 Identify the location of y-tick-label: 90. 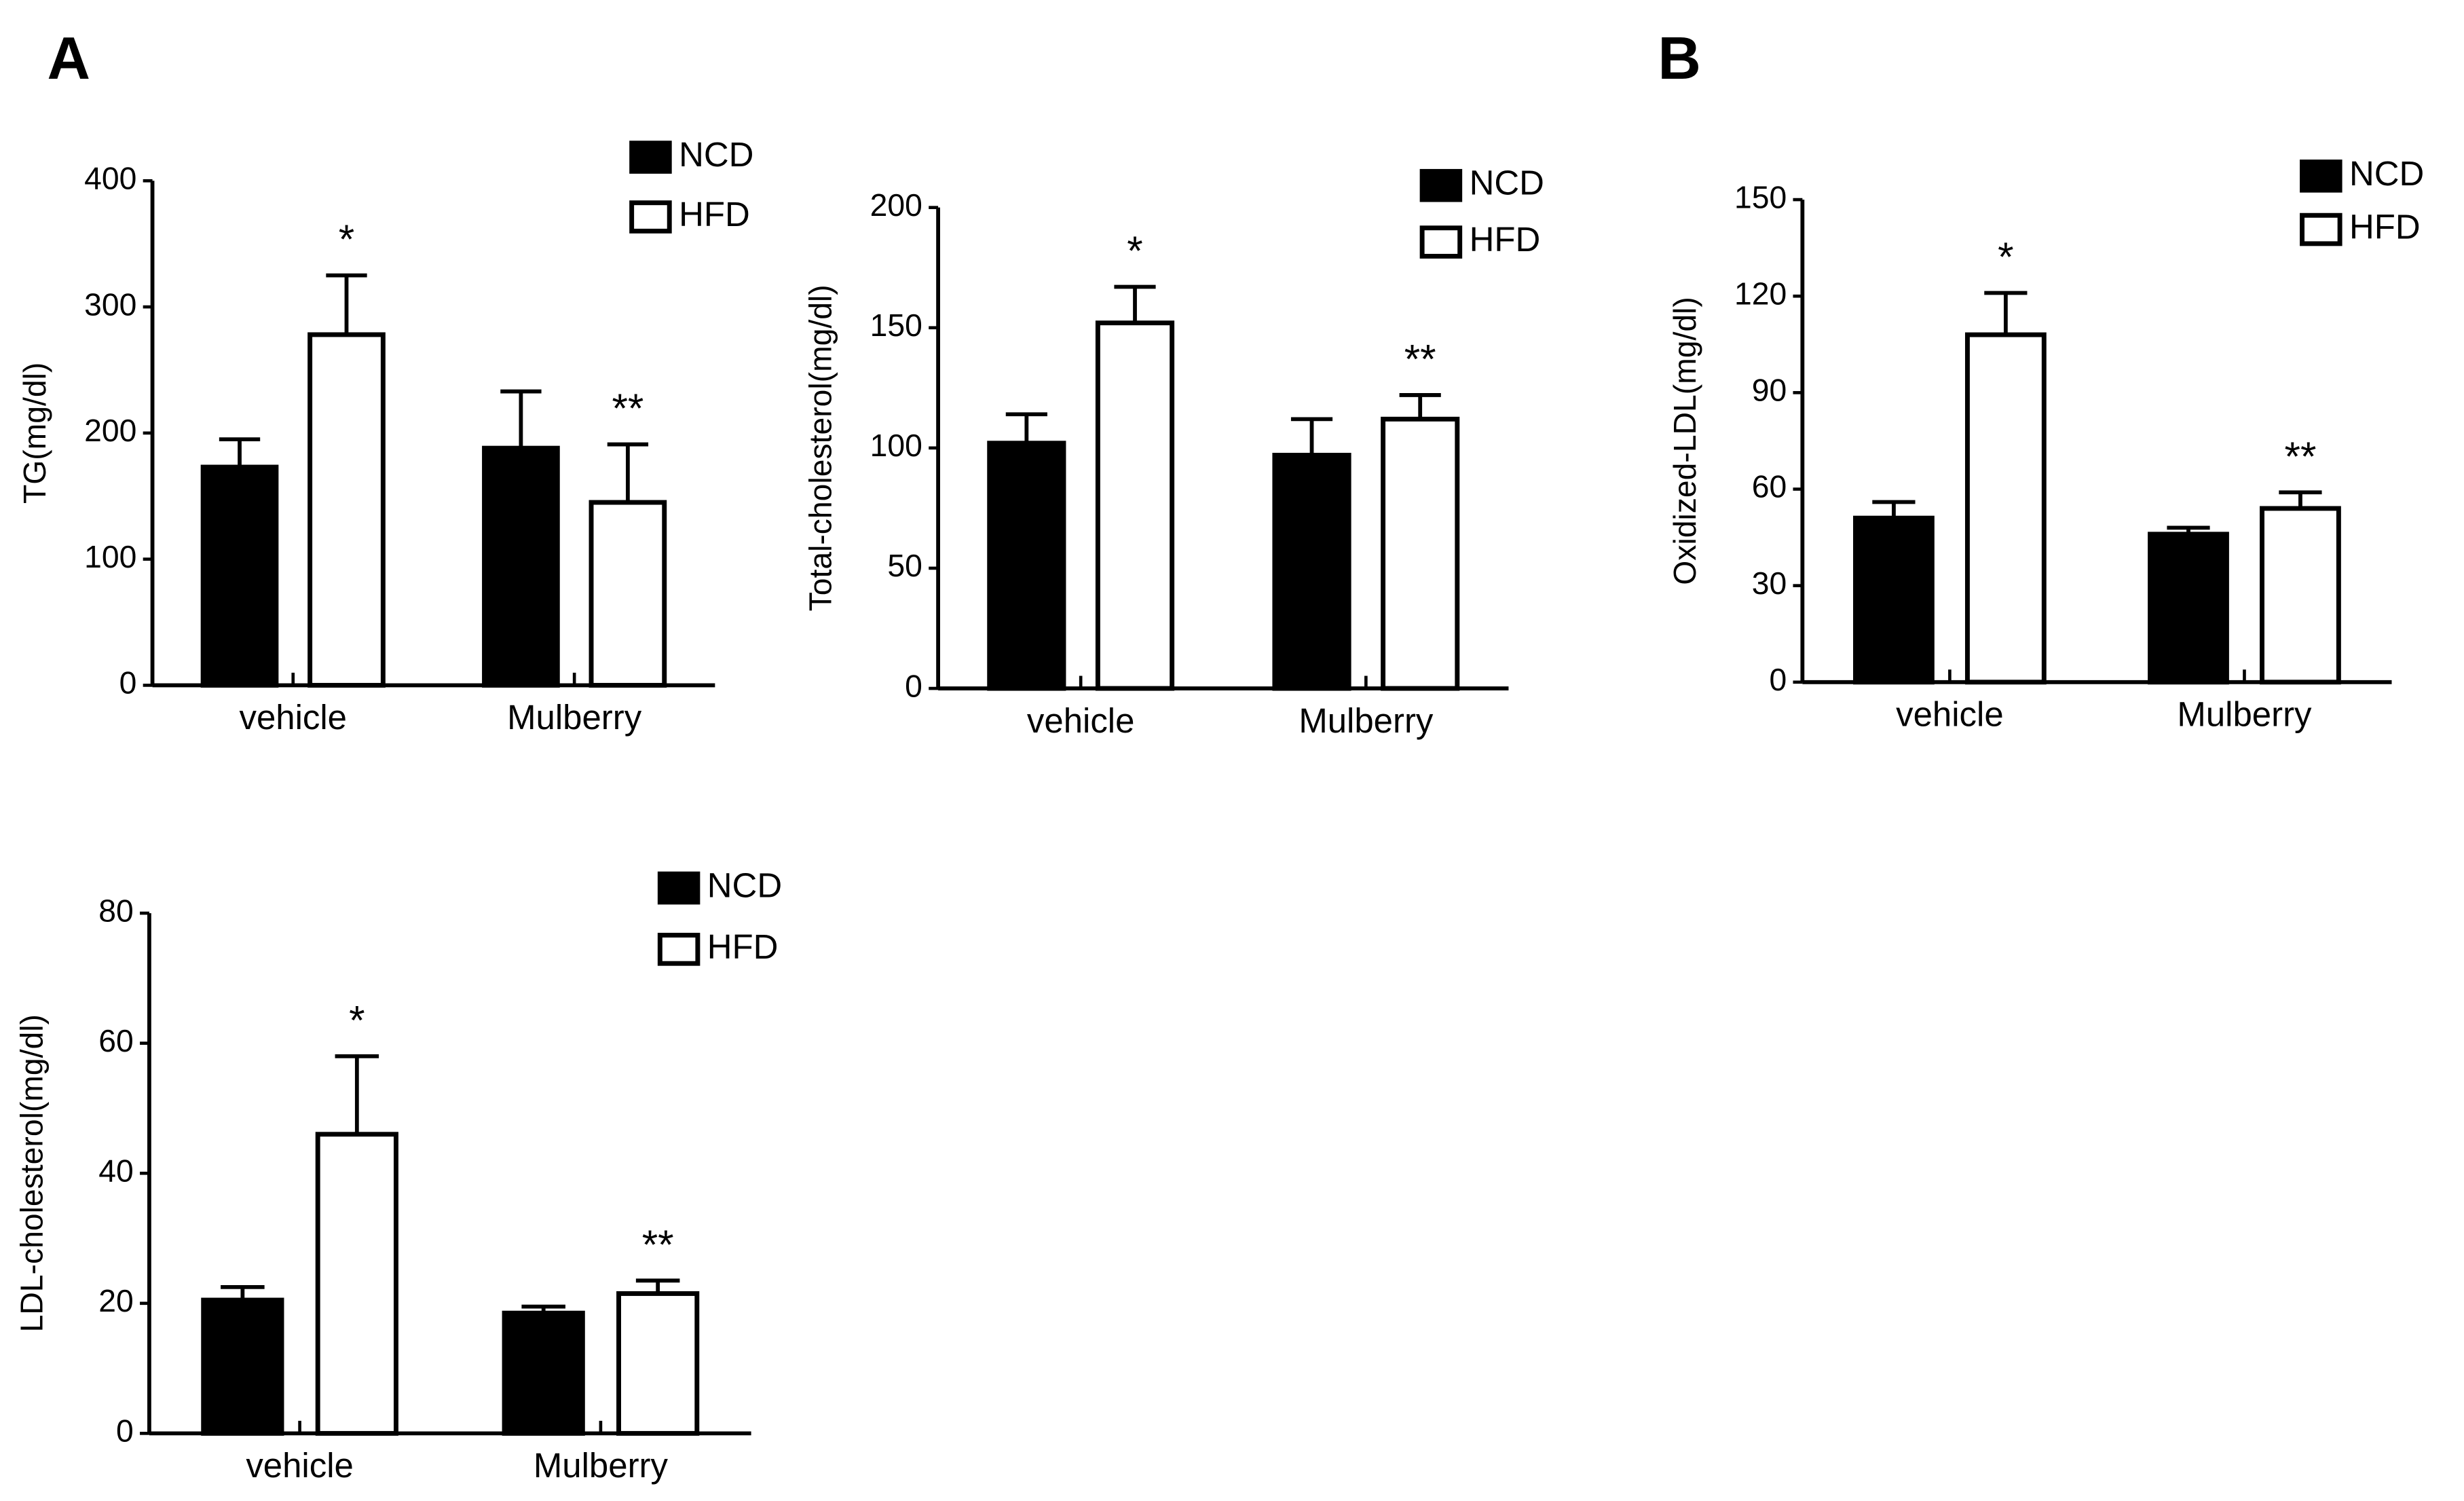
(1770, 390).